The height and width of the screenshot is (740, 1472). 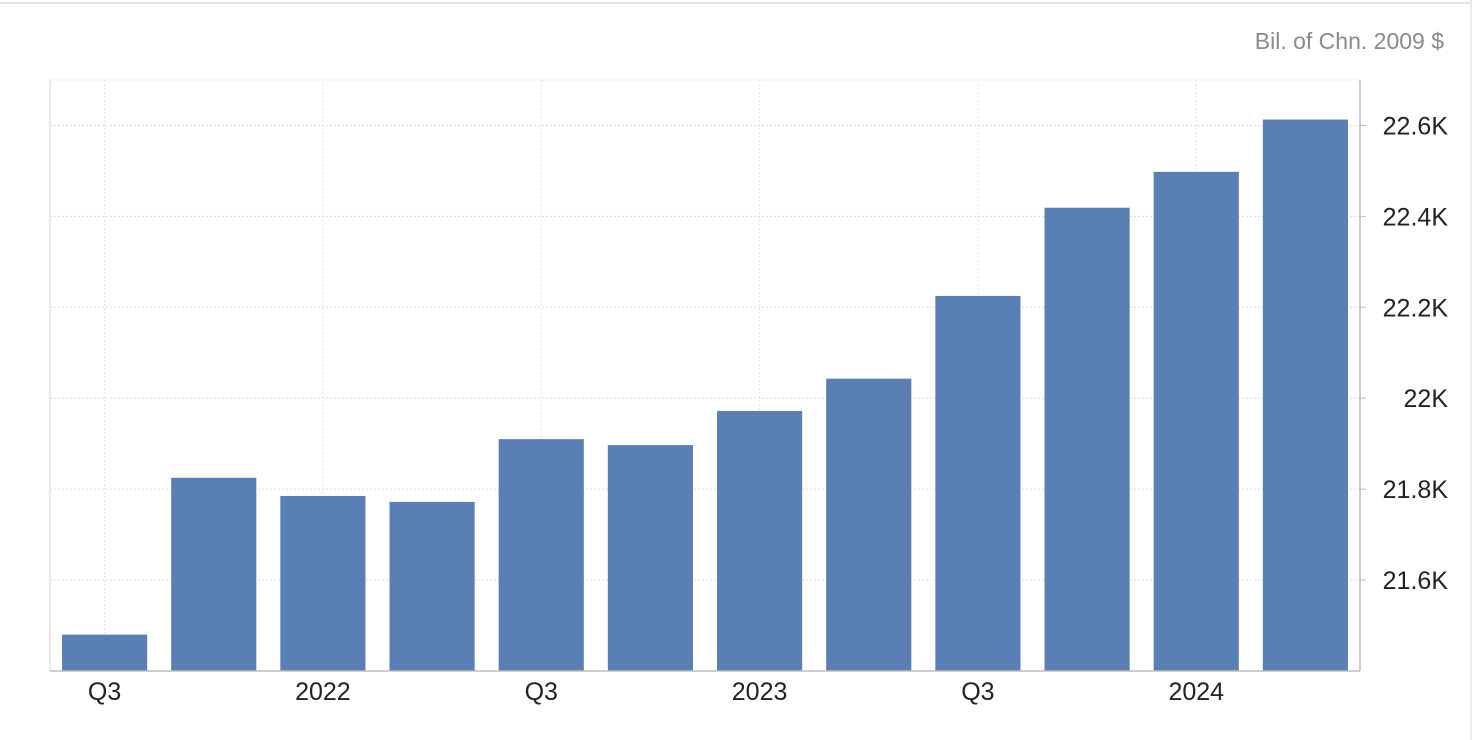 I want to click on unit-label: Bil. of Chn. 2009 $, so click(x=1349, y=41).